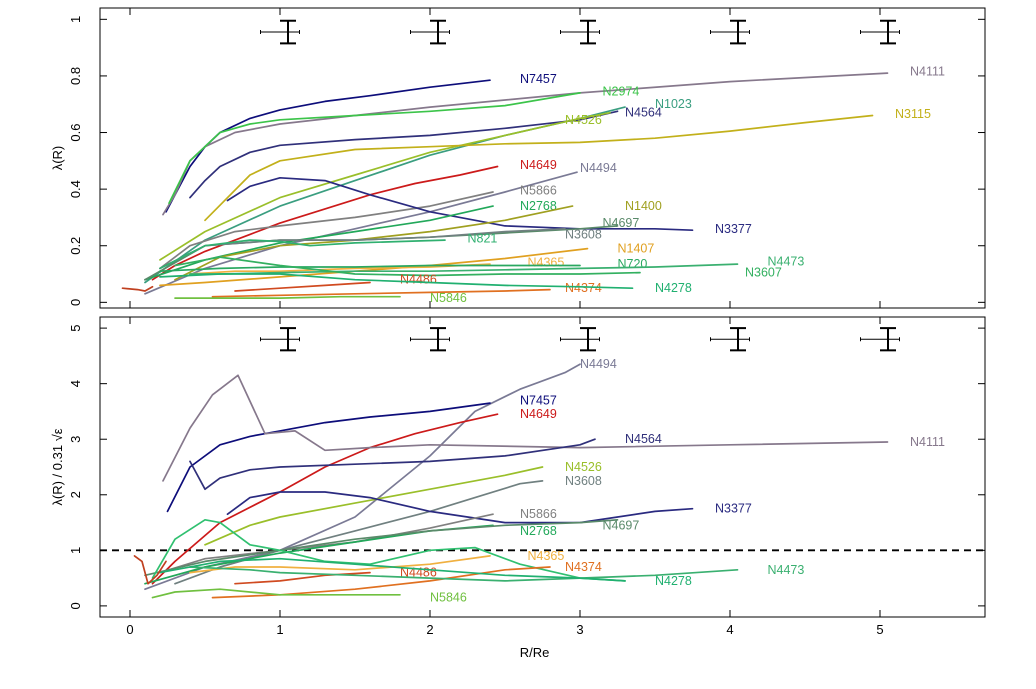  What do you see at coordinates (483, 239) in the screenshot?
I see `top-series-label-n821: N821` at bounding box center [483, 239].